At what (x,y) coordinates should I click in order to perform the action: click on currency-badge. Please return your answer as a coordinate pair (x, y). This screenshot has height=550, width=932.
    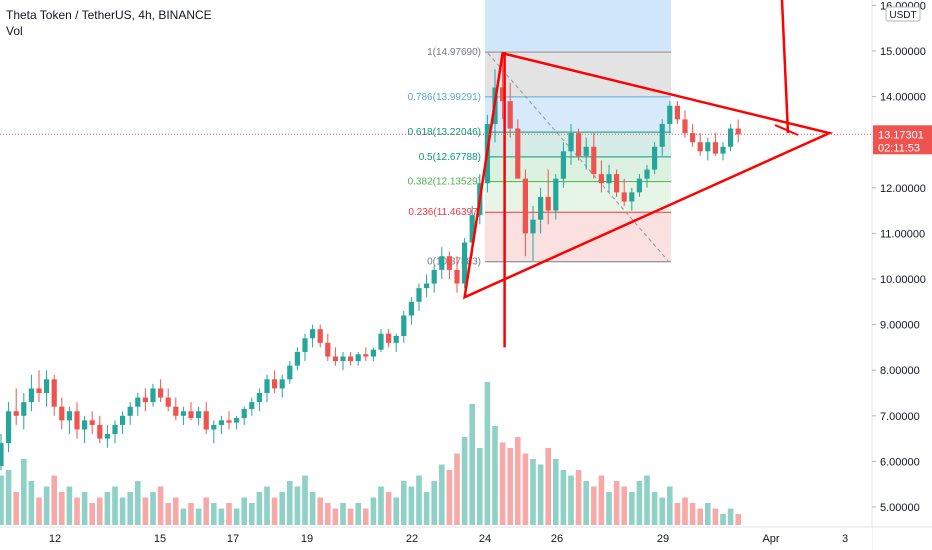
    Looking at the image, I should click on (903, 14).